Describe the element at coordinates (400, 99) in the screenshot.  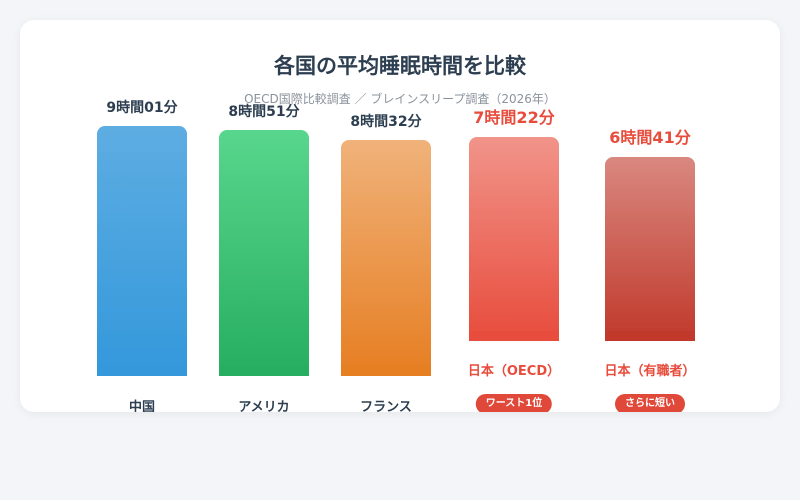
I see `chart-subtitle: OECD国際比較調査 ／ ブレインスリープ調査（2026年）` at that location.